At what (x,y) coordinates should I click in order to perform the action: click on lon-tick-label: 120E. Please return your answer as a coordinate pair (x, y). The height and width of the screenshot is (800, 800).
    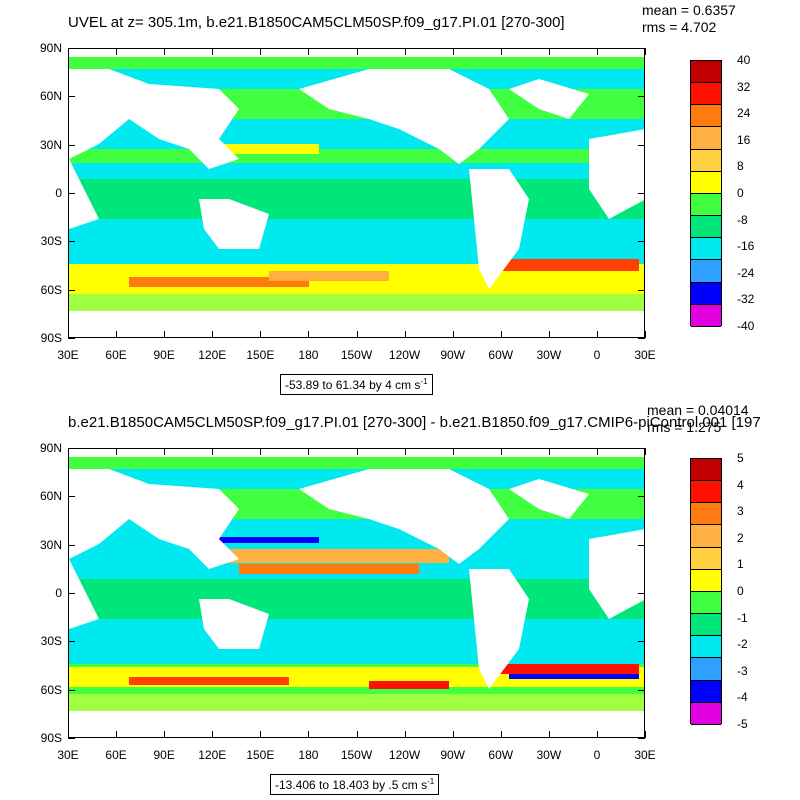
    Looking at the image, I should click on (212, 355).